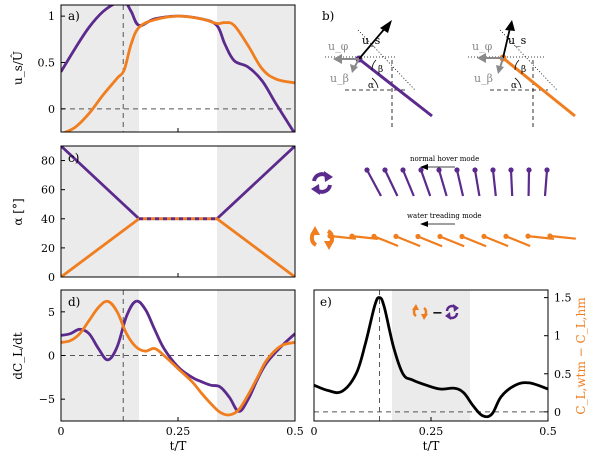 The height and width of the screenshot is (462, 598). Describe the element at coordinates (442, 202) in the screenshot. I see `stroke-kinematics-sketch: normal hover mode water treading mode` at that location.